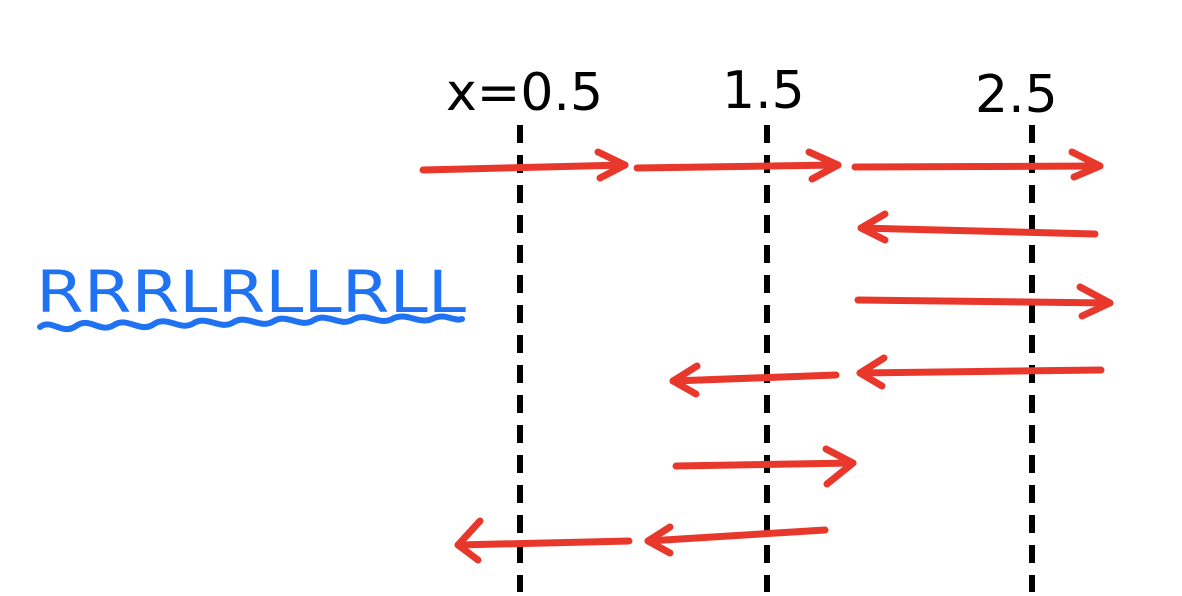 The width and height of the screenshot is (1182, 596). What do you see at coordinates (763, 91) in the screenshot?
I see `line-label-1-5: 1.5` at bounding box center [763, 91].